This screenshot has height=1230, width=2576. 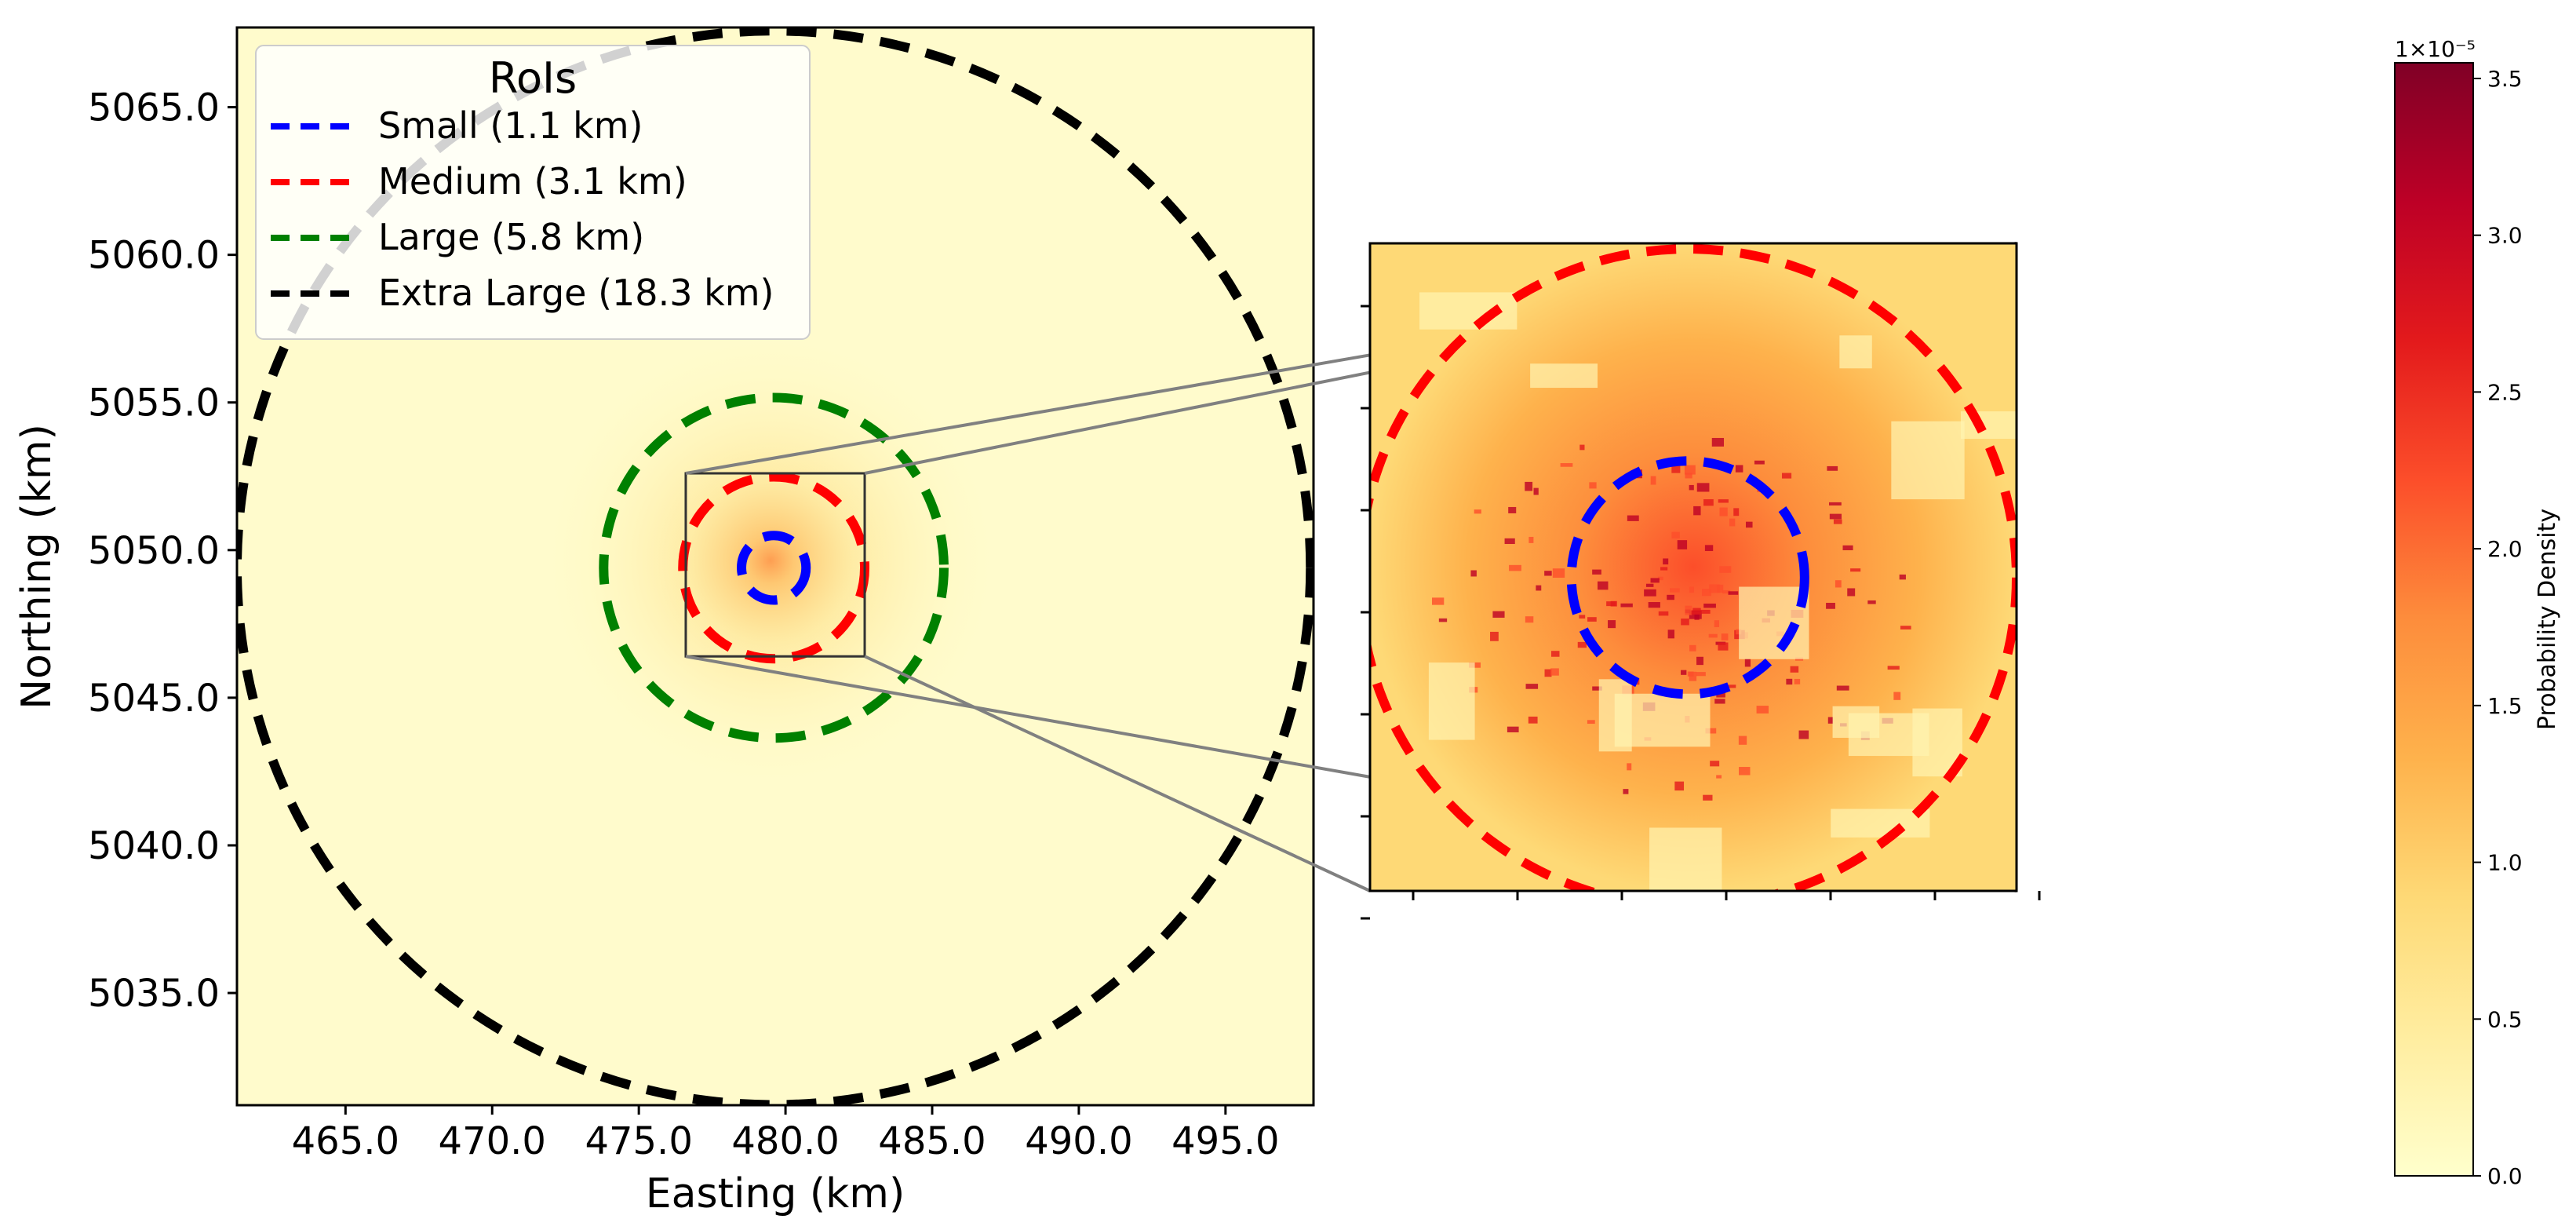 I want to click on legend-entry-label: Small (1.1 km), so click(x=510, y=125).